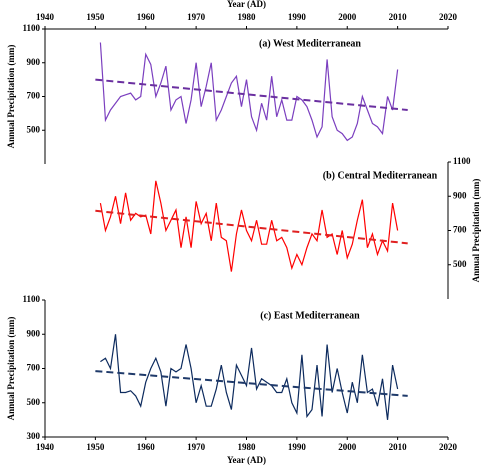 Image resolution: width=483 pixels, height=471 pixels. What do you see at coordinates (380, 175) in the screenshot?
I see `panel-title: (b) Central Mediterranean` at bounding box center [380, 175].